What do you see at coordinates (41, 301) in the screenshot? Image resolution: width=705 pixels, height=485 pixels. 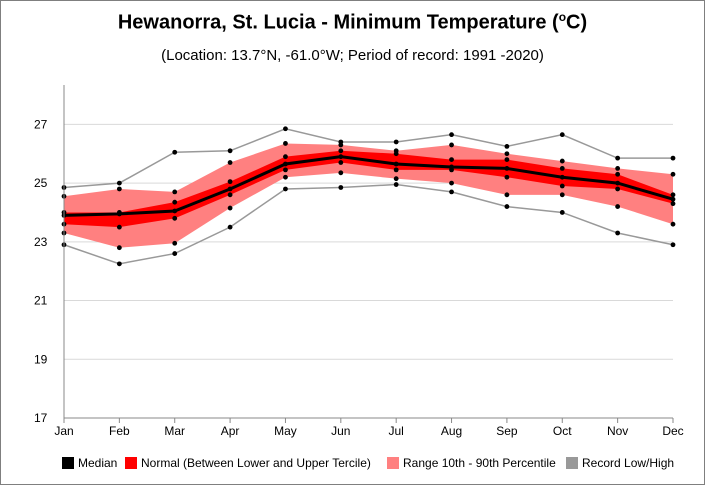 I see `y-tick-label: 21` at bounding box center [41, 301].